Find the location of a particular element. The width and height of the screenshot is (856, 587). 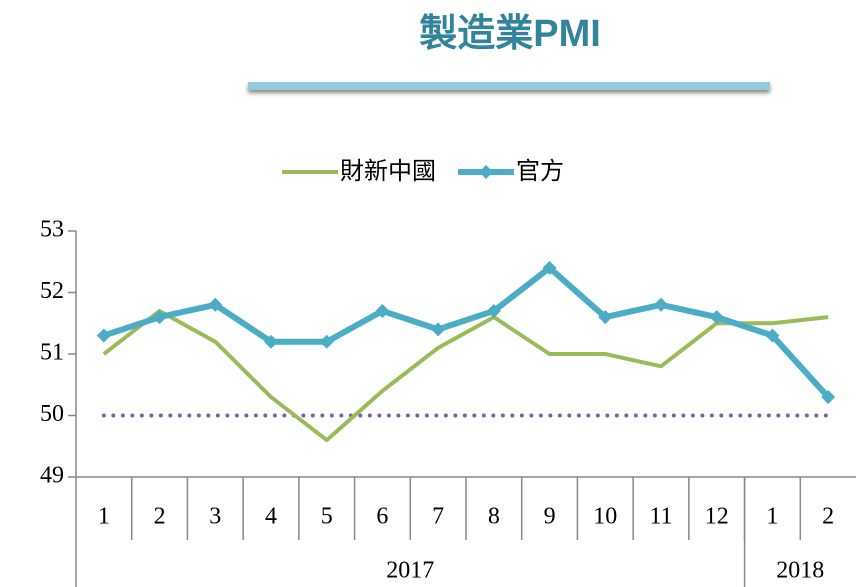

x-tick-label: 7 is located at coordinates (438, 517).